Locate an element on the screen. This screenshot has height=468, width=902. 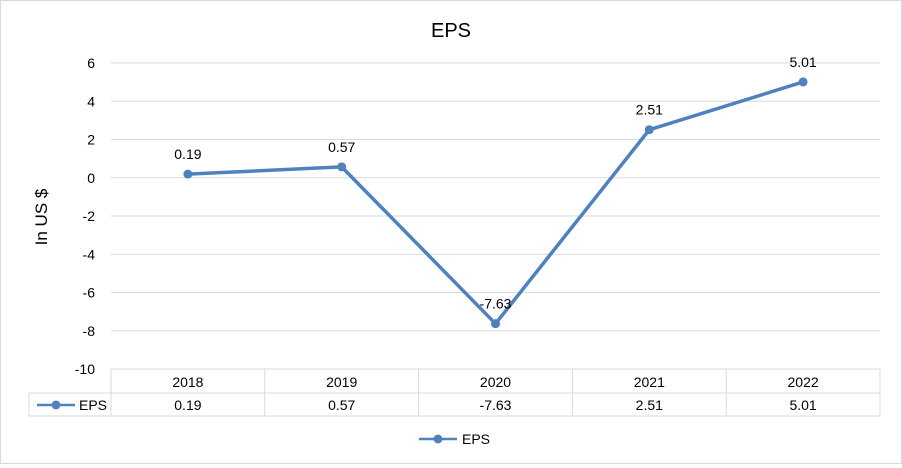
table-row-label: EPS is located at coordinates (93, 405).